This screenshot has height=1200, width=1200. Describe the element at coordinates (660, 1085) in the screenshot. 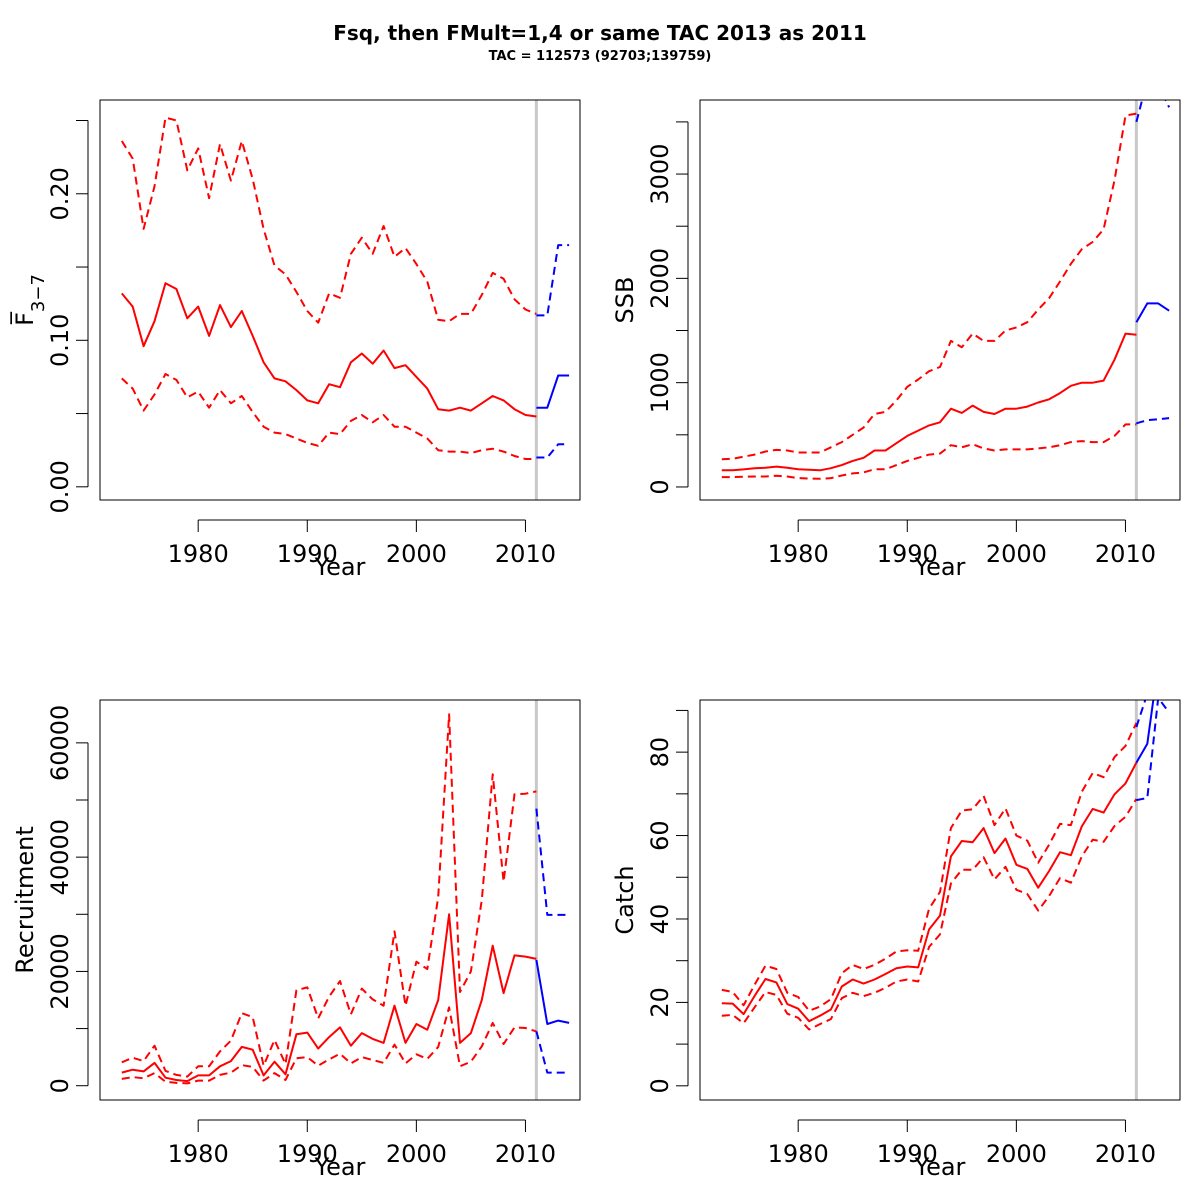

I see `catch-y-tick-label: 0` at that location.